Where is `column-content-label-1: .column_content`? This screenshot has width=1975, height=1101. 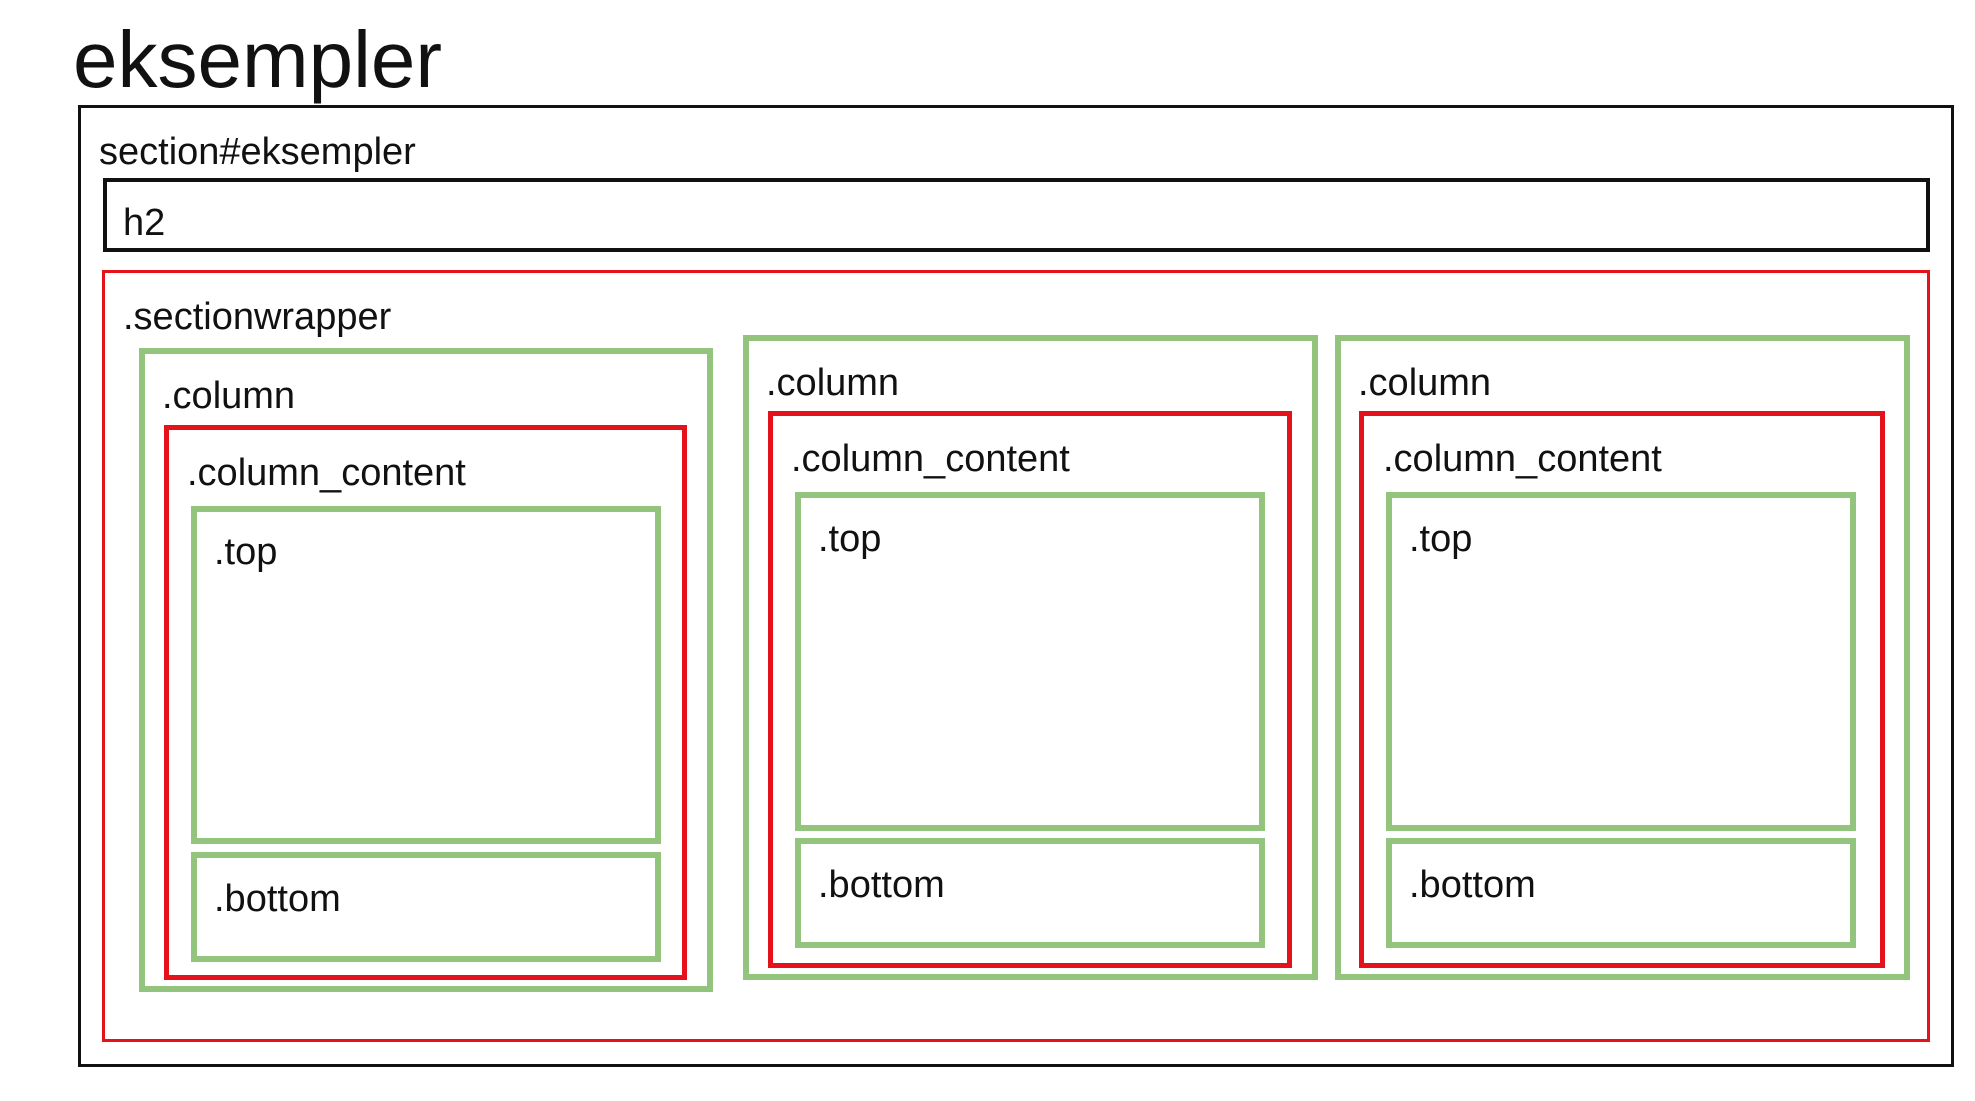
column-content-label-1: .column_content is located at coordinates (326, 473).